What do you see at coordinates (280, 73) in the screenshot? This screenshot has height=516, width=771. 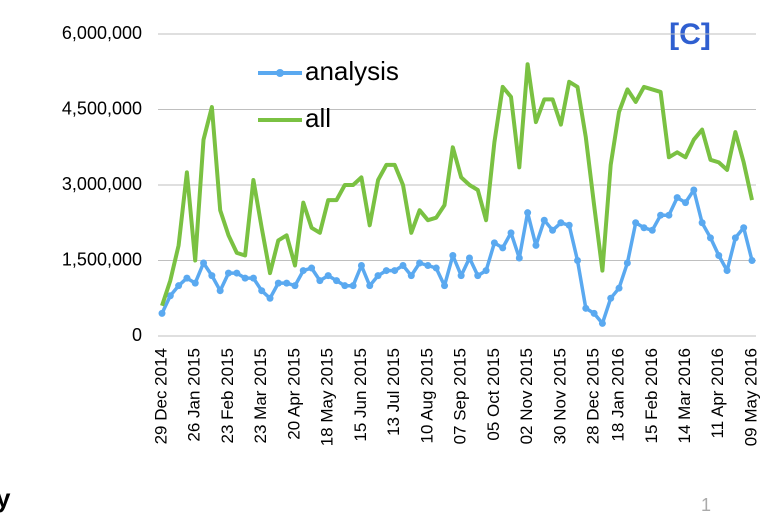 I see `legend-marker` at bounding box center [280, 73].